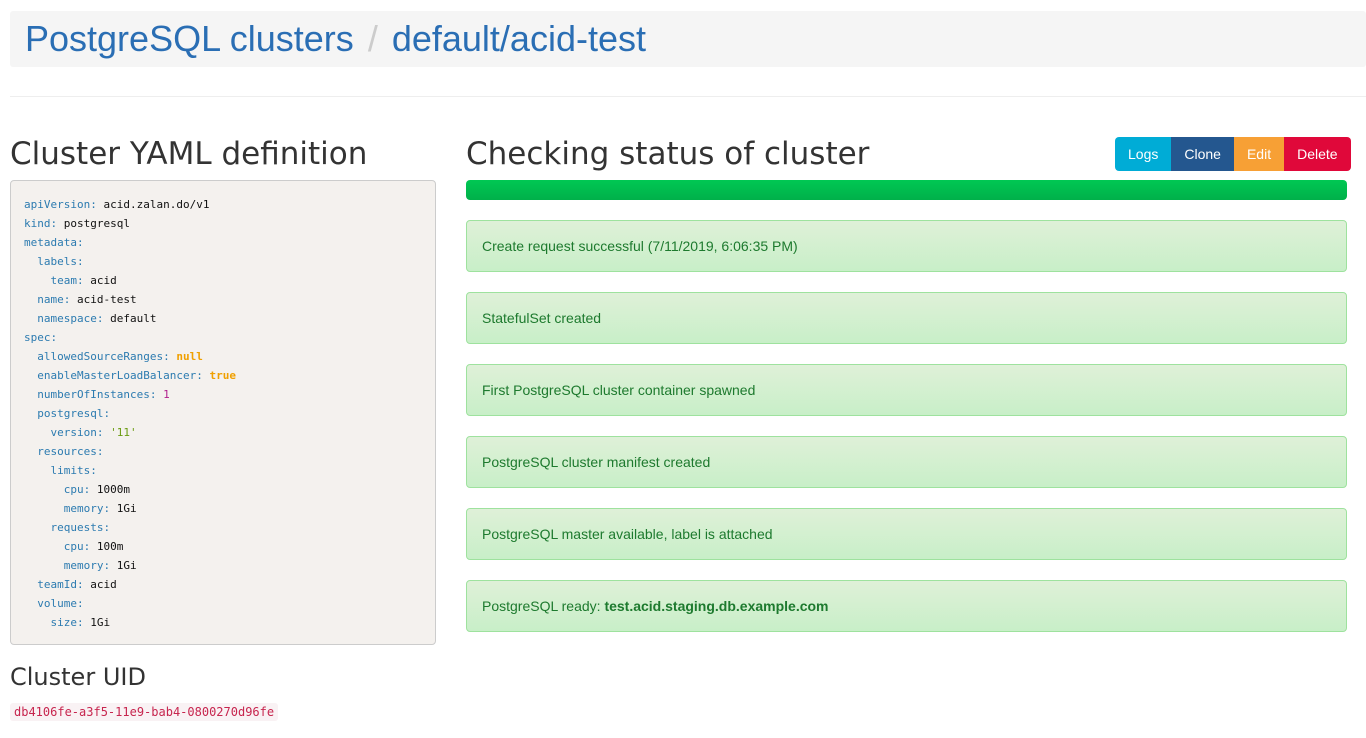 The image size is (1366, 738). What do you see at coordinates (57, 603) in the screenshot?
I see `yaml-key: volume` at bounding box center [57, 603].